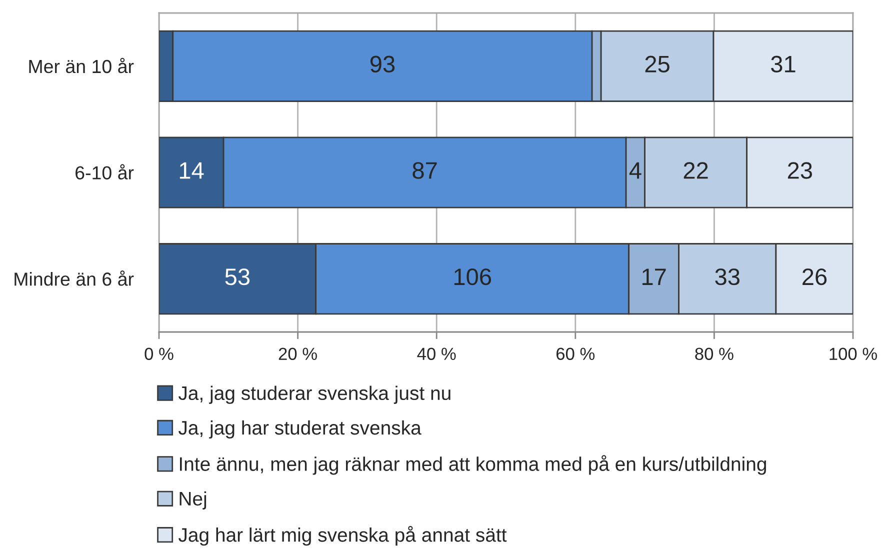  I want to click on x-tick-label: 80 %, so click(714, 354).